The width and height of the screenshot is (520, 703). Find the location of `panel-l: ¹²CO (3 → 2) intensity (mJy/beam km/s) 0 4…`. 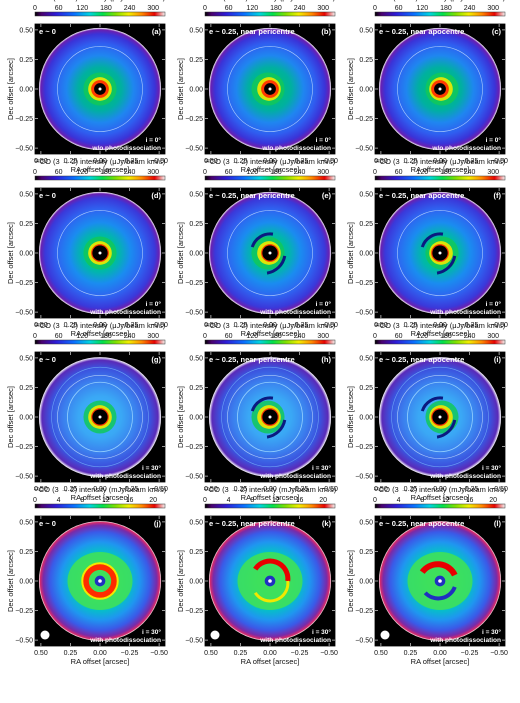

panel-l: ¹²CO (3 → 2) intensity (mJy/beam km/s) 0 4… is located at coordinates (427, 575).